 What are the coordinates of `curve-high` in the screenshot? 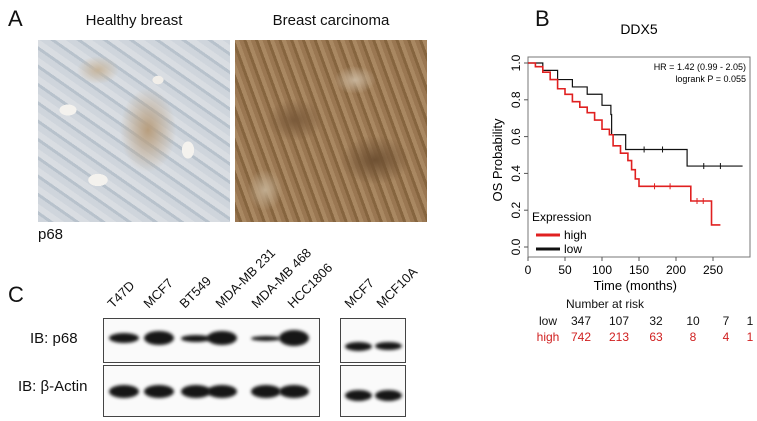 It's located at (624, 144).